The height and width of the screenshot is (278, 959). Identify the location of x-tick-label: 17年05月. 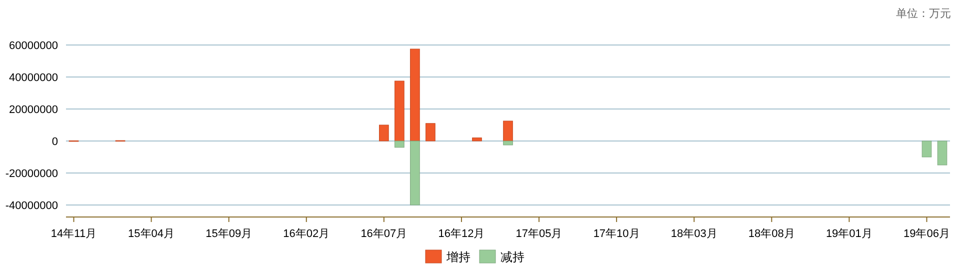
(539, 234).